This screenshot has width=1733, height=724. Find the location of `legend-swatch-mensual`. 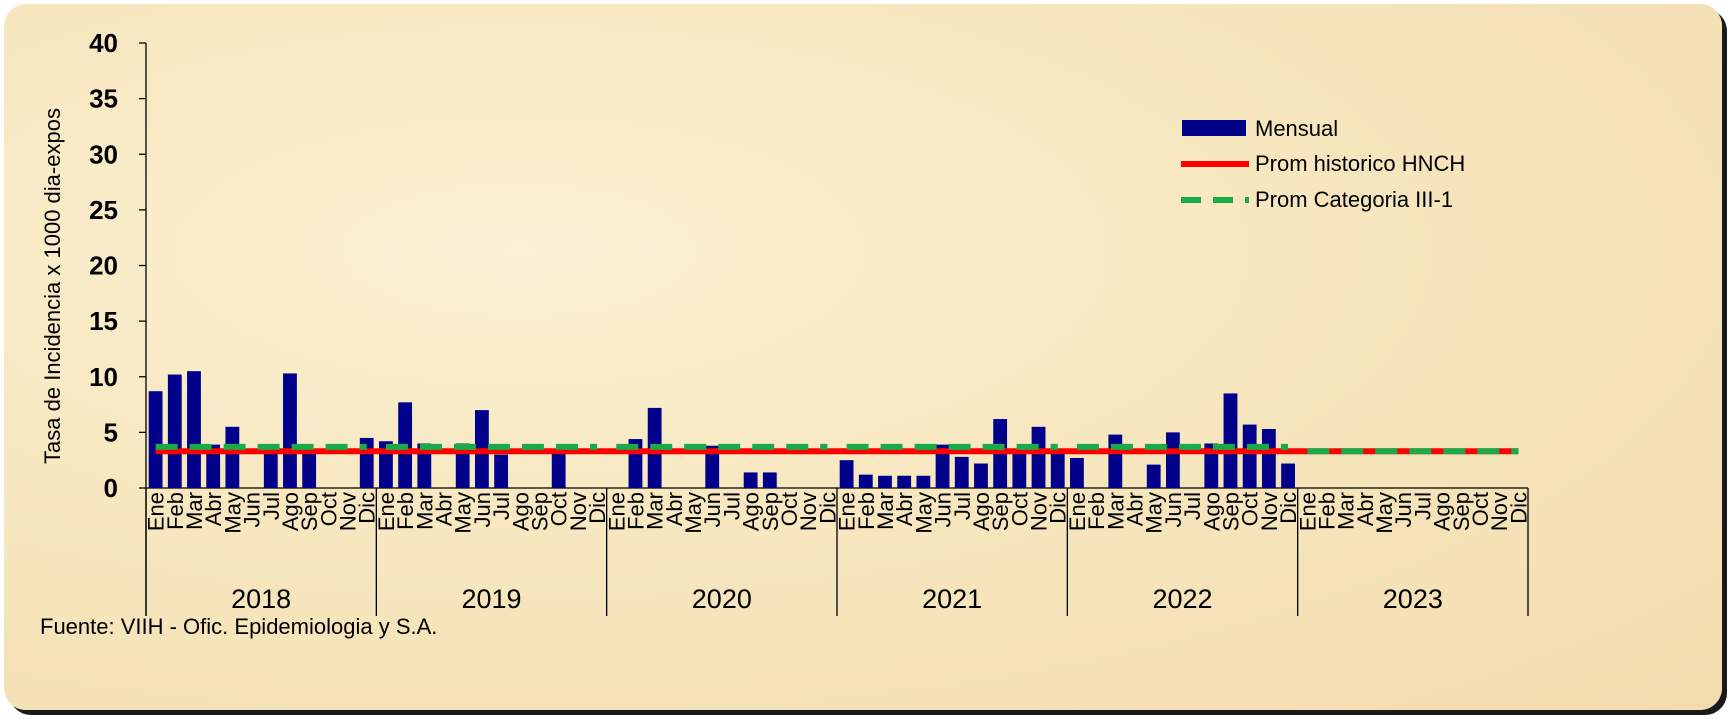

legend-swatch-mensual is located at coordinates (1214, 128).